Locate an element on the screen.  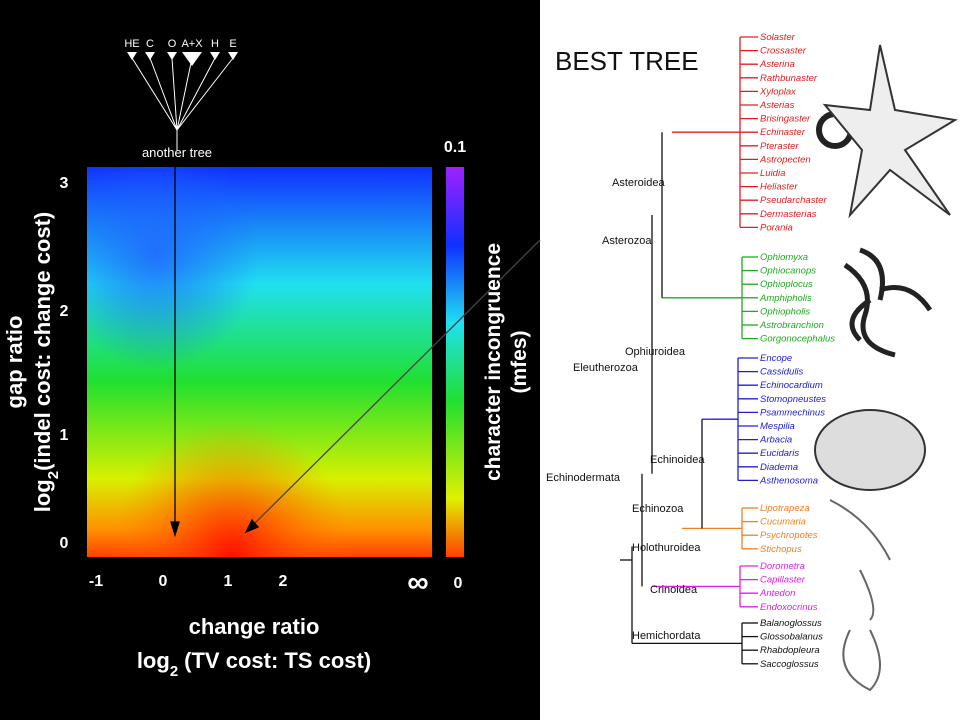
taxon-label: Heliaster is located at coordinates (779, 187).